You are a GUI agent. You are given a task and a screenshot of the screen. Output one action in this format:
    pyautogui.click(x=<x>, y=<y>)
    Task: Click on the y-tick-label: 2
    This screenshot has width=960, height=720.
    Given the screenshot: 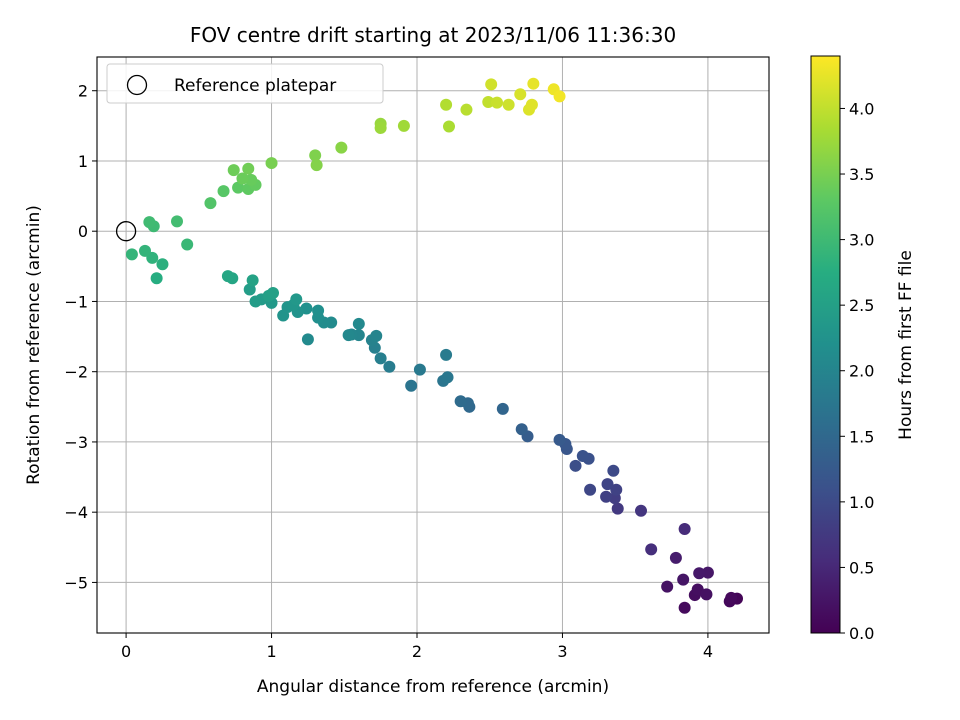 What is the action you would take?
    pyautogui.click(x=83, y=91)
    